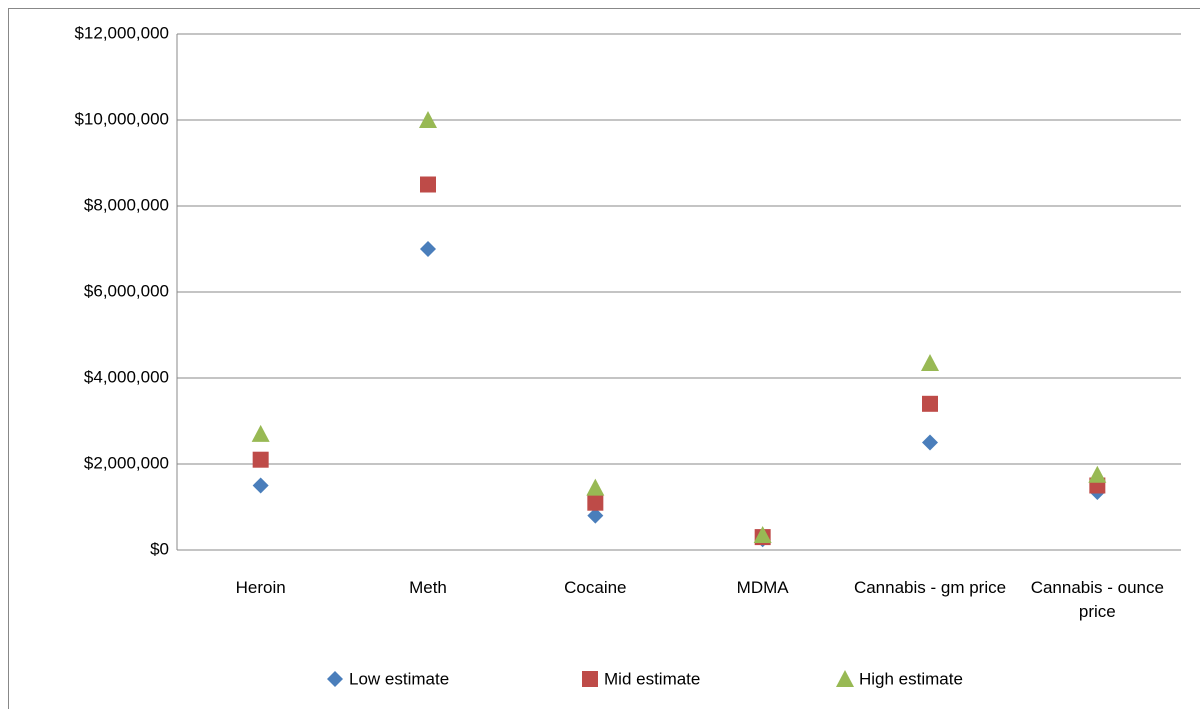 This screenshot has height=709, width=1201. Describe the element at coordinates (911, 678) in the screenshot. I see `legend-label: High estimate` at that location.